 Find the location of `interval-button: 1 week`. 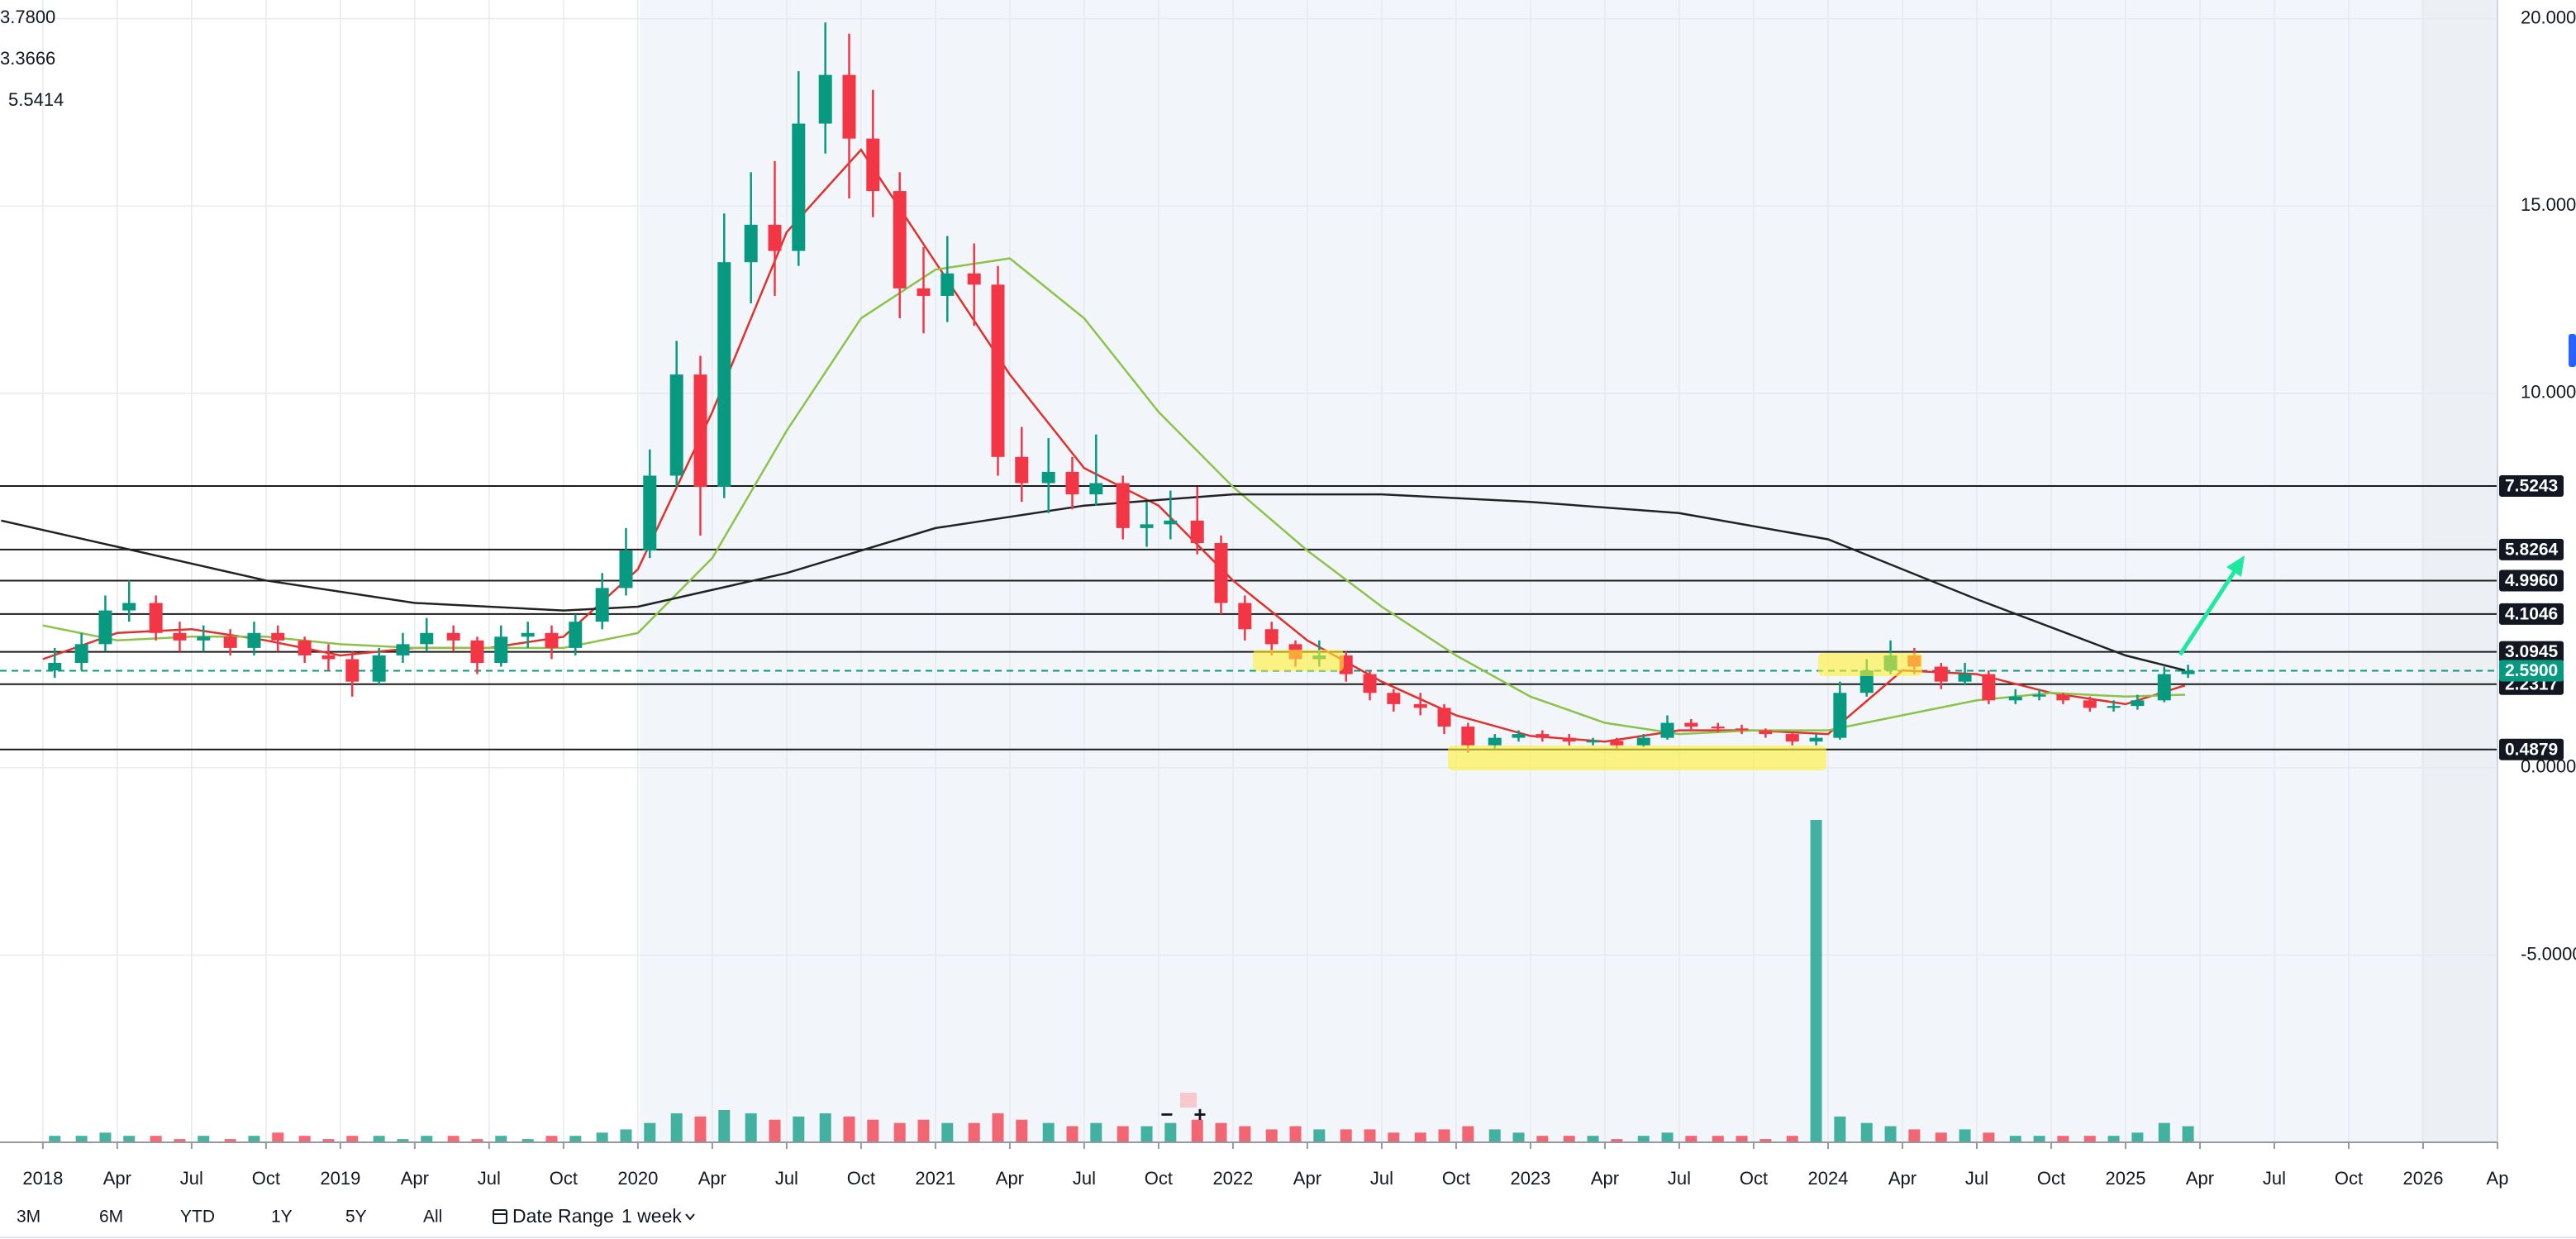

interval-button: 1 week is located at coordinates (651, 1216).